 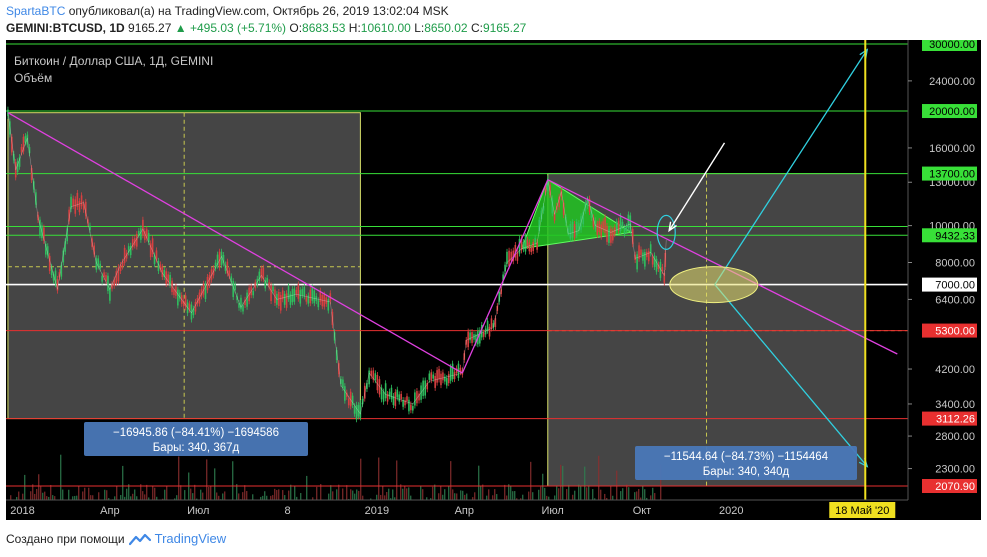 I want to click on symbol-name: GEMINI:BTCUSD, 1D, so click(x=65, y=28).